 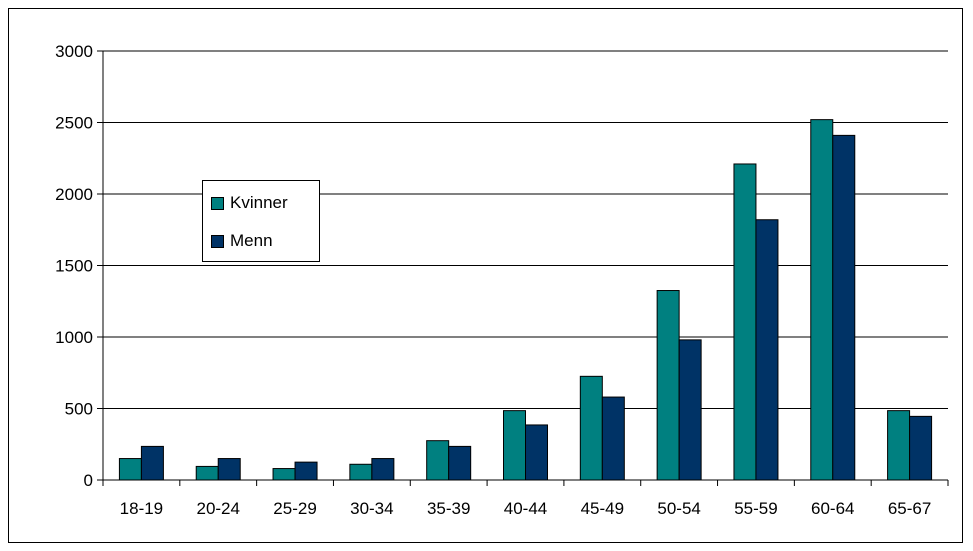 What do you see at coordinates (88, 480) in the screenshot?
I see `y-tick-label: 0` at bounding box center [88, 480].